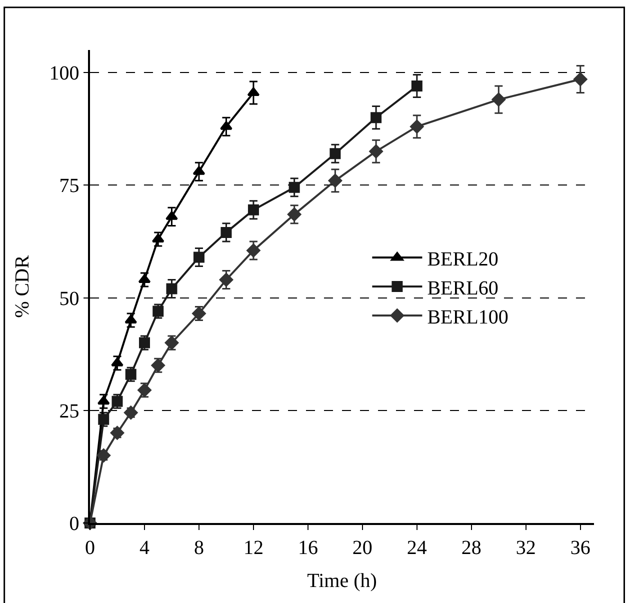 Image resolution: width=634 pixels, height=603 pixels. I want to click on x-tick-label: 24, so click(416, 547).